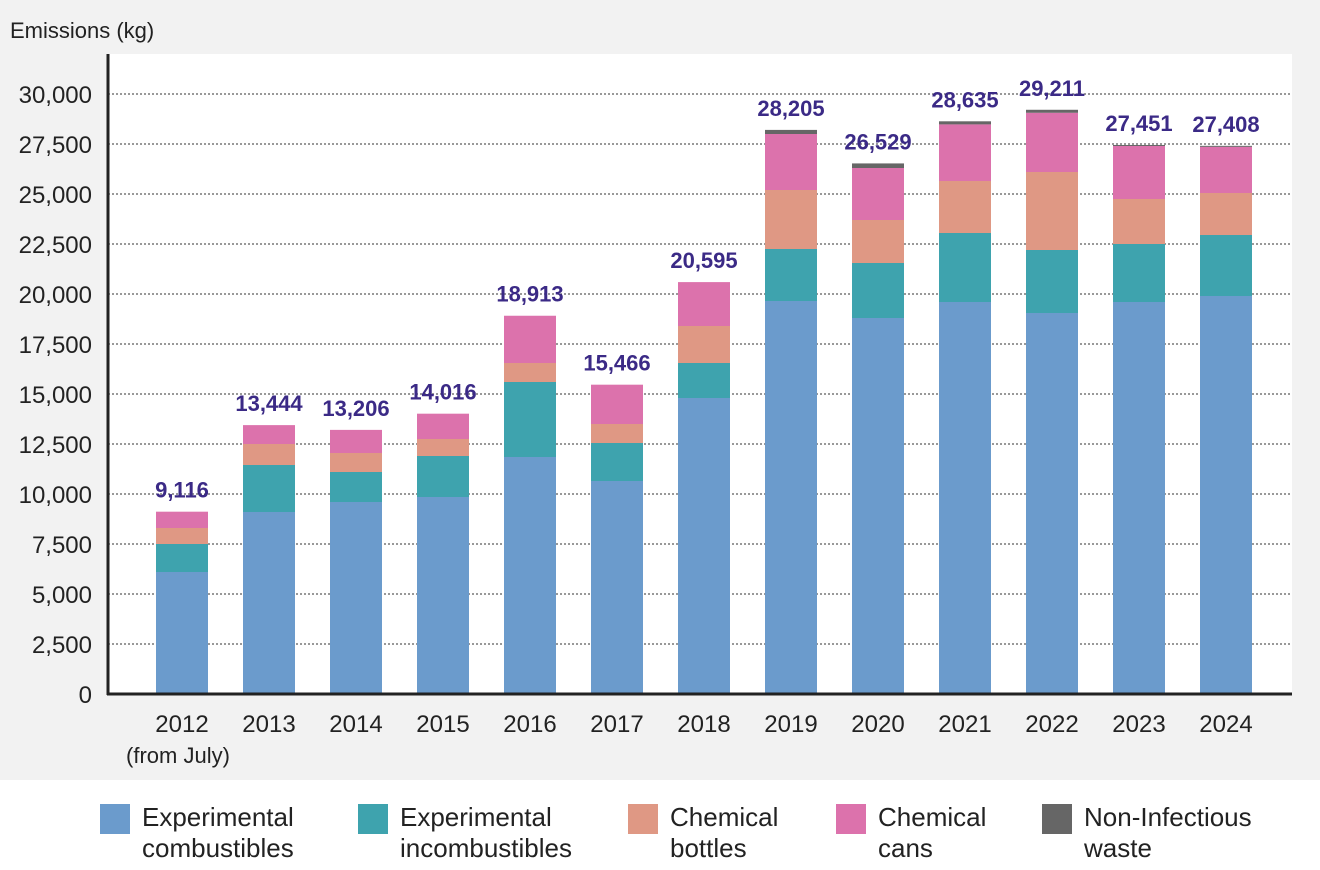  I want to click on y-tick-label: 12,500, so click(55, 445).